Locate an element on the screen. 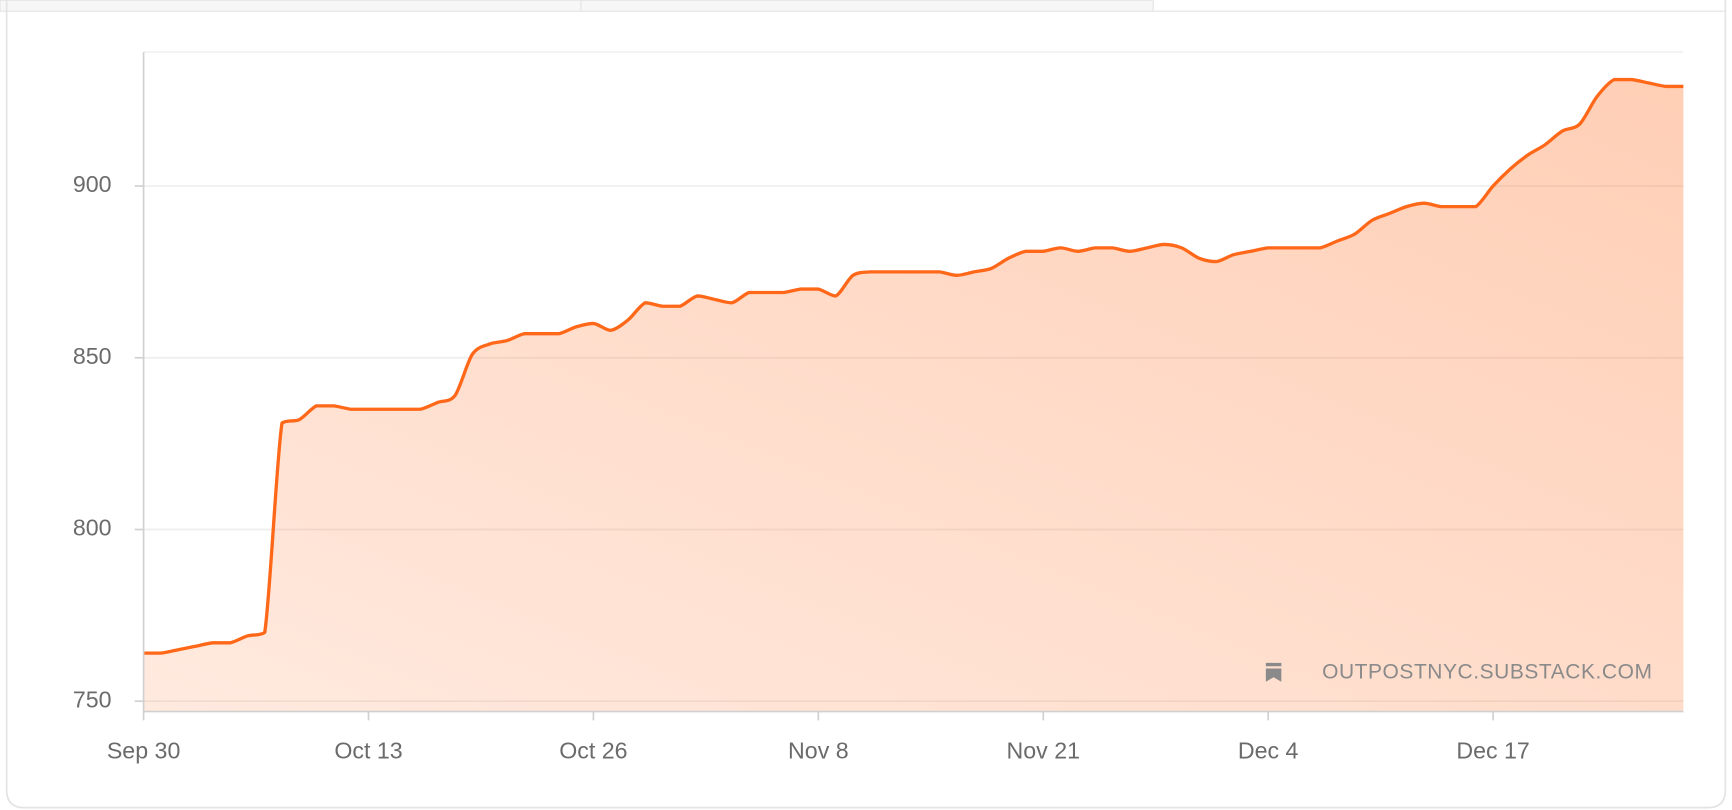  x-tick-label: Sep 30 is located at coordinates (144, 751).